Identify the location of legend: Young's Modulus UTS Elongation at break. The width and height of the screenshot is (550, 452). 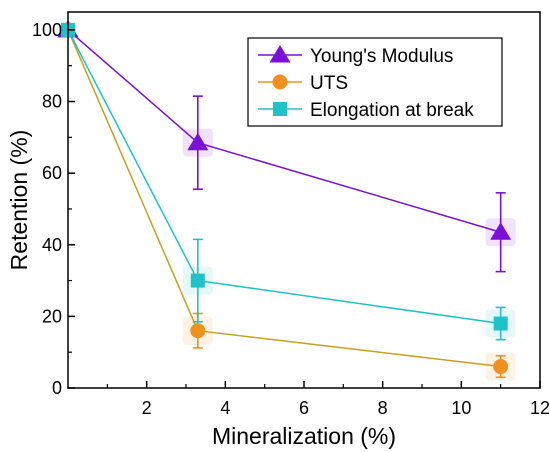
(375, 82).